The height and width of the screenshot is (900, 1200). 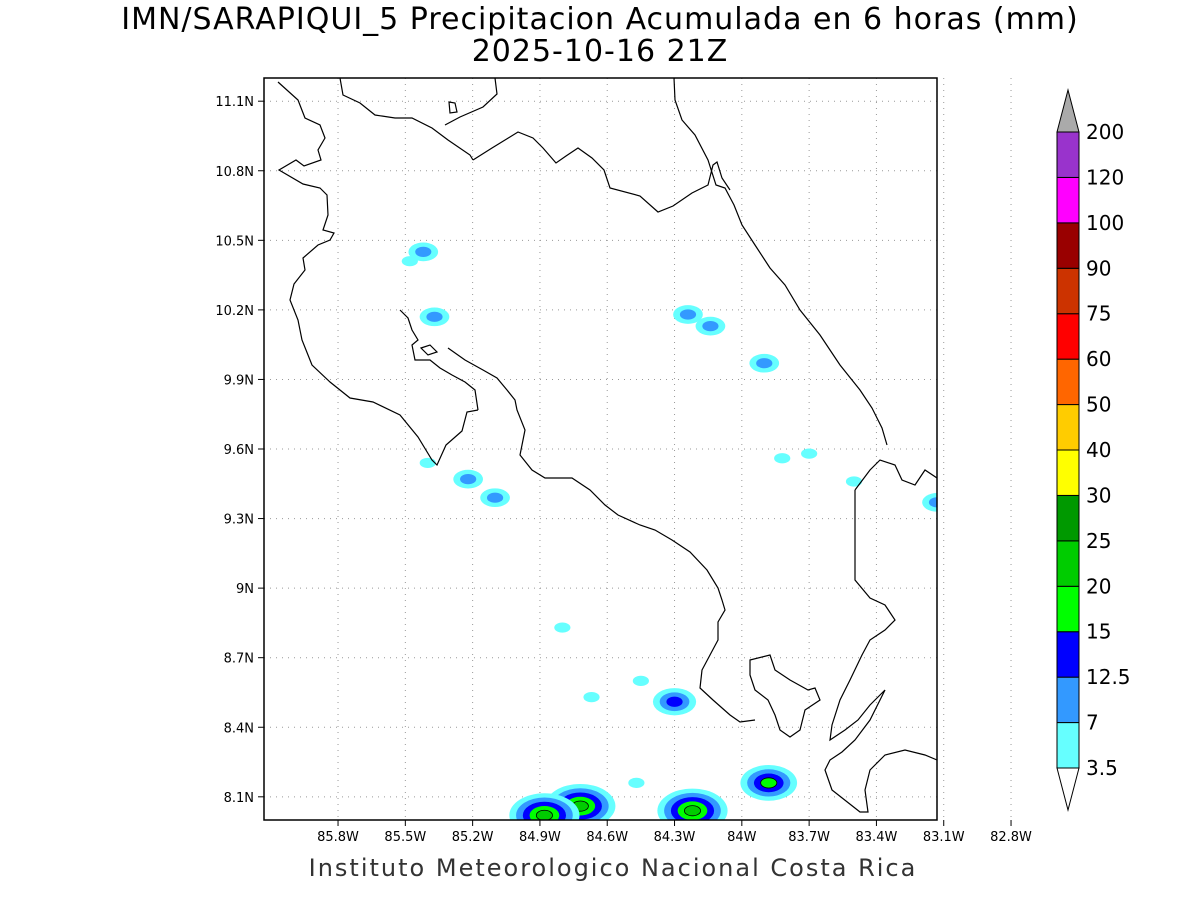 I want to click on colorbar-label: 3.5, so click(x=1102, y=768).